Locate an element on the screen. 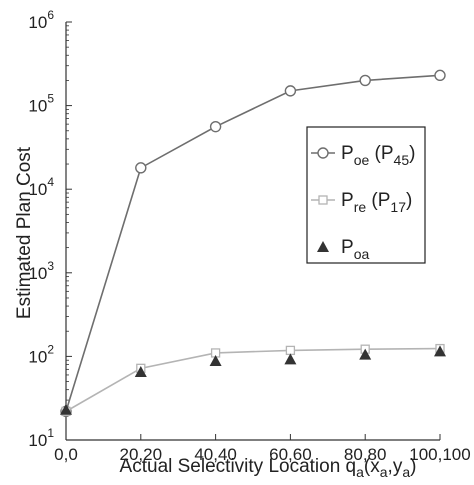  y-axis-title: Estimated Plan Cost is located at coordinates (24, 232).